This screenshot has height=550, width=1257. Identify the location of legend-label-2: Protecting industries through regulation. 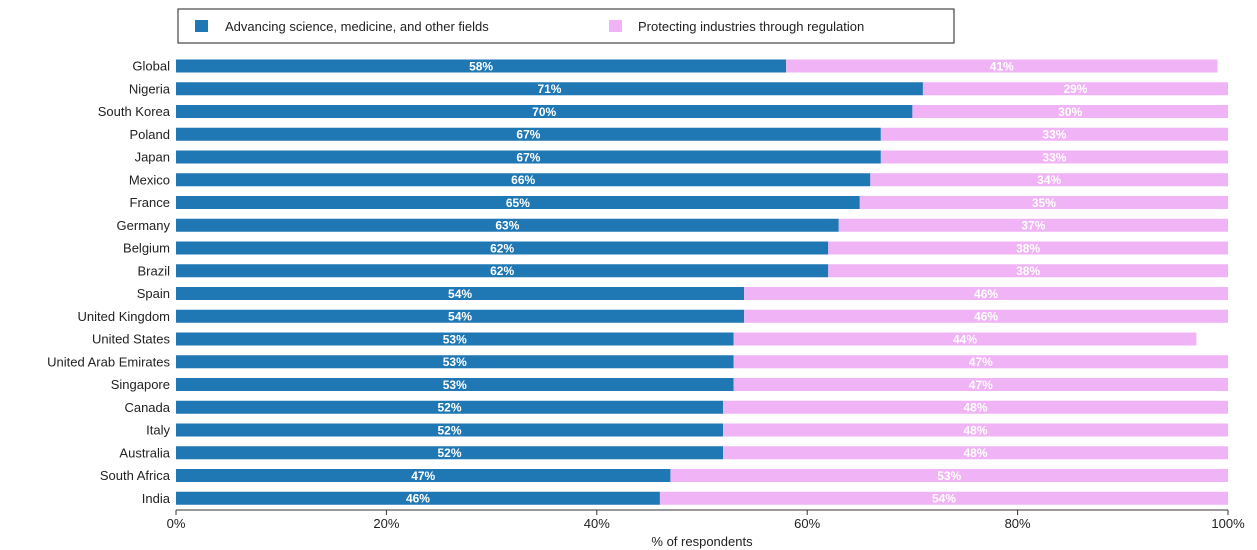
(751, 26).